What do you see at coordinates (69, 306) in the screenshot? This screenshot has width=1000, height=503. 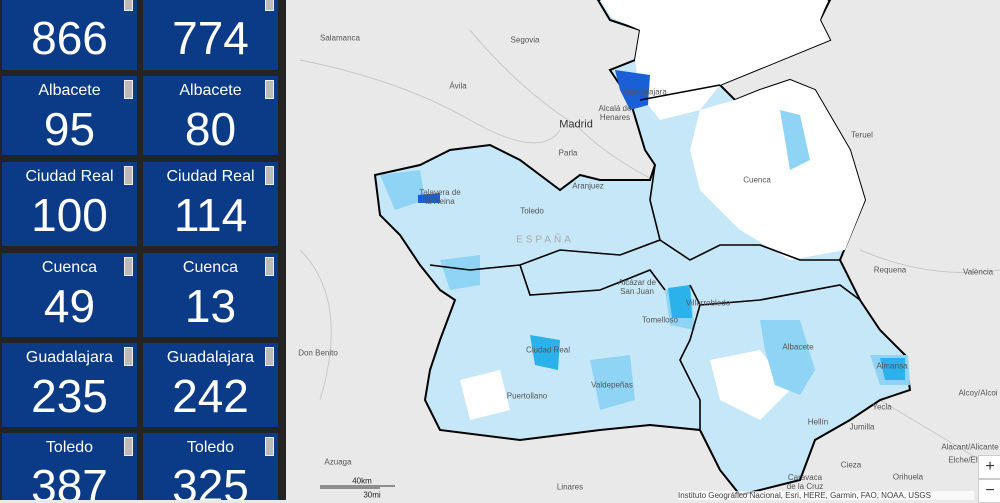 I see `card-value: 49` at bounding box center [69, 306].